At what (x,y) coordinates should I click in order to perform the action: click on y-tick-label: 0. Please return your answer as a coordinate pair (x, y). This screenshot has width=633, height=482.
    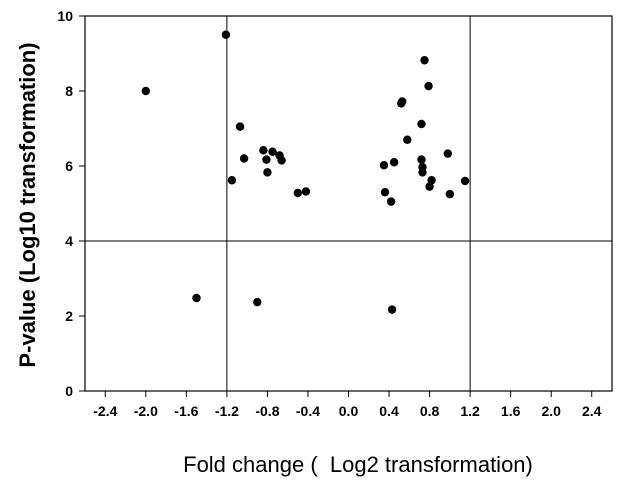
    Looking at the image, I should click on (69, 391).